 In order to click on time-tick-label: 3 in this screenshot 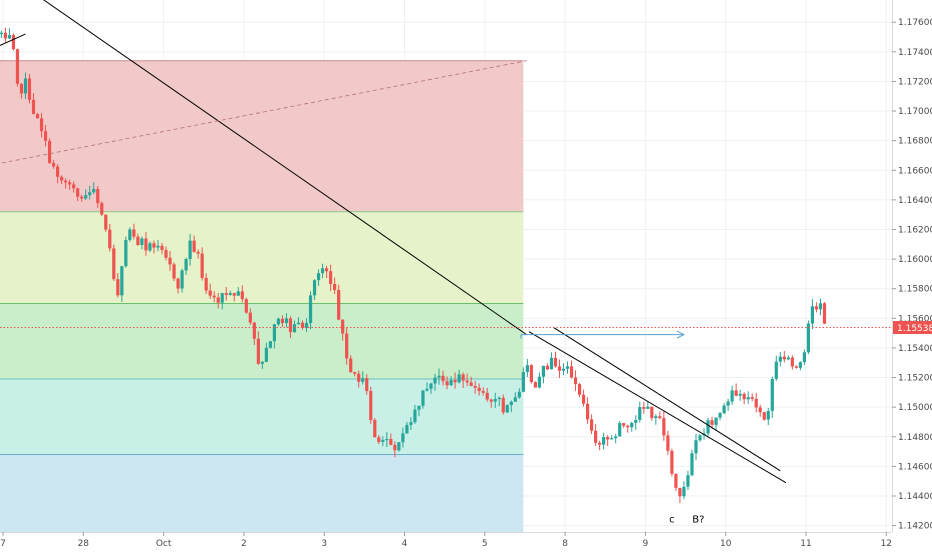, I will do `click(324, 544)`.